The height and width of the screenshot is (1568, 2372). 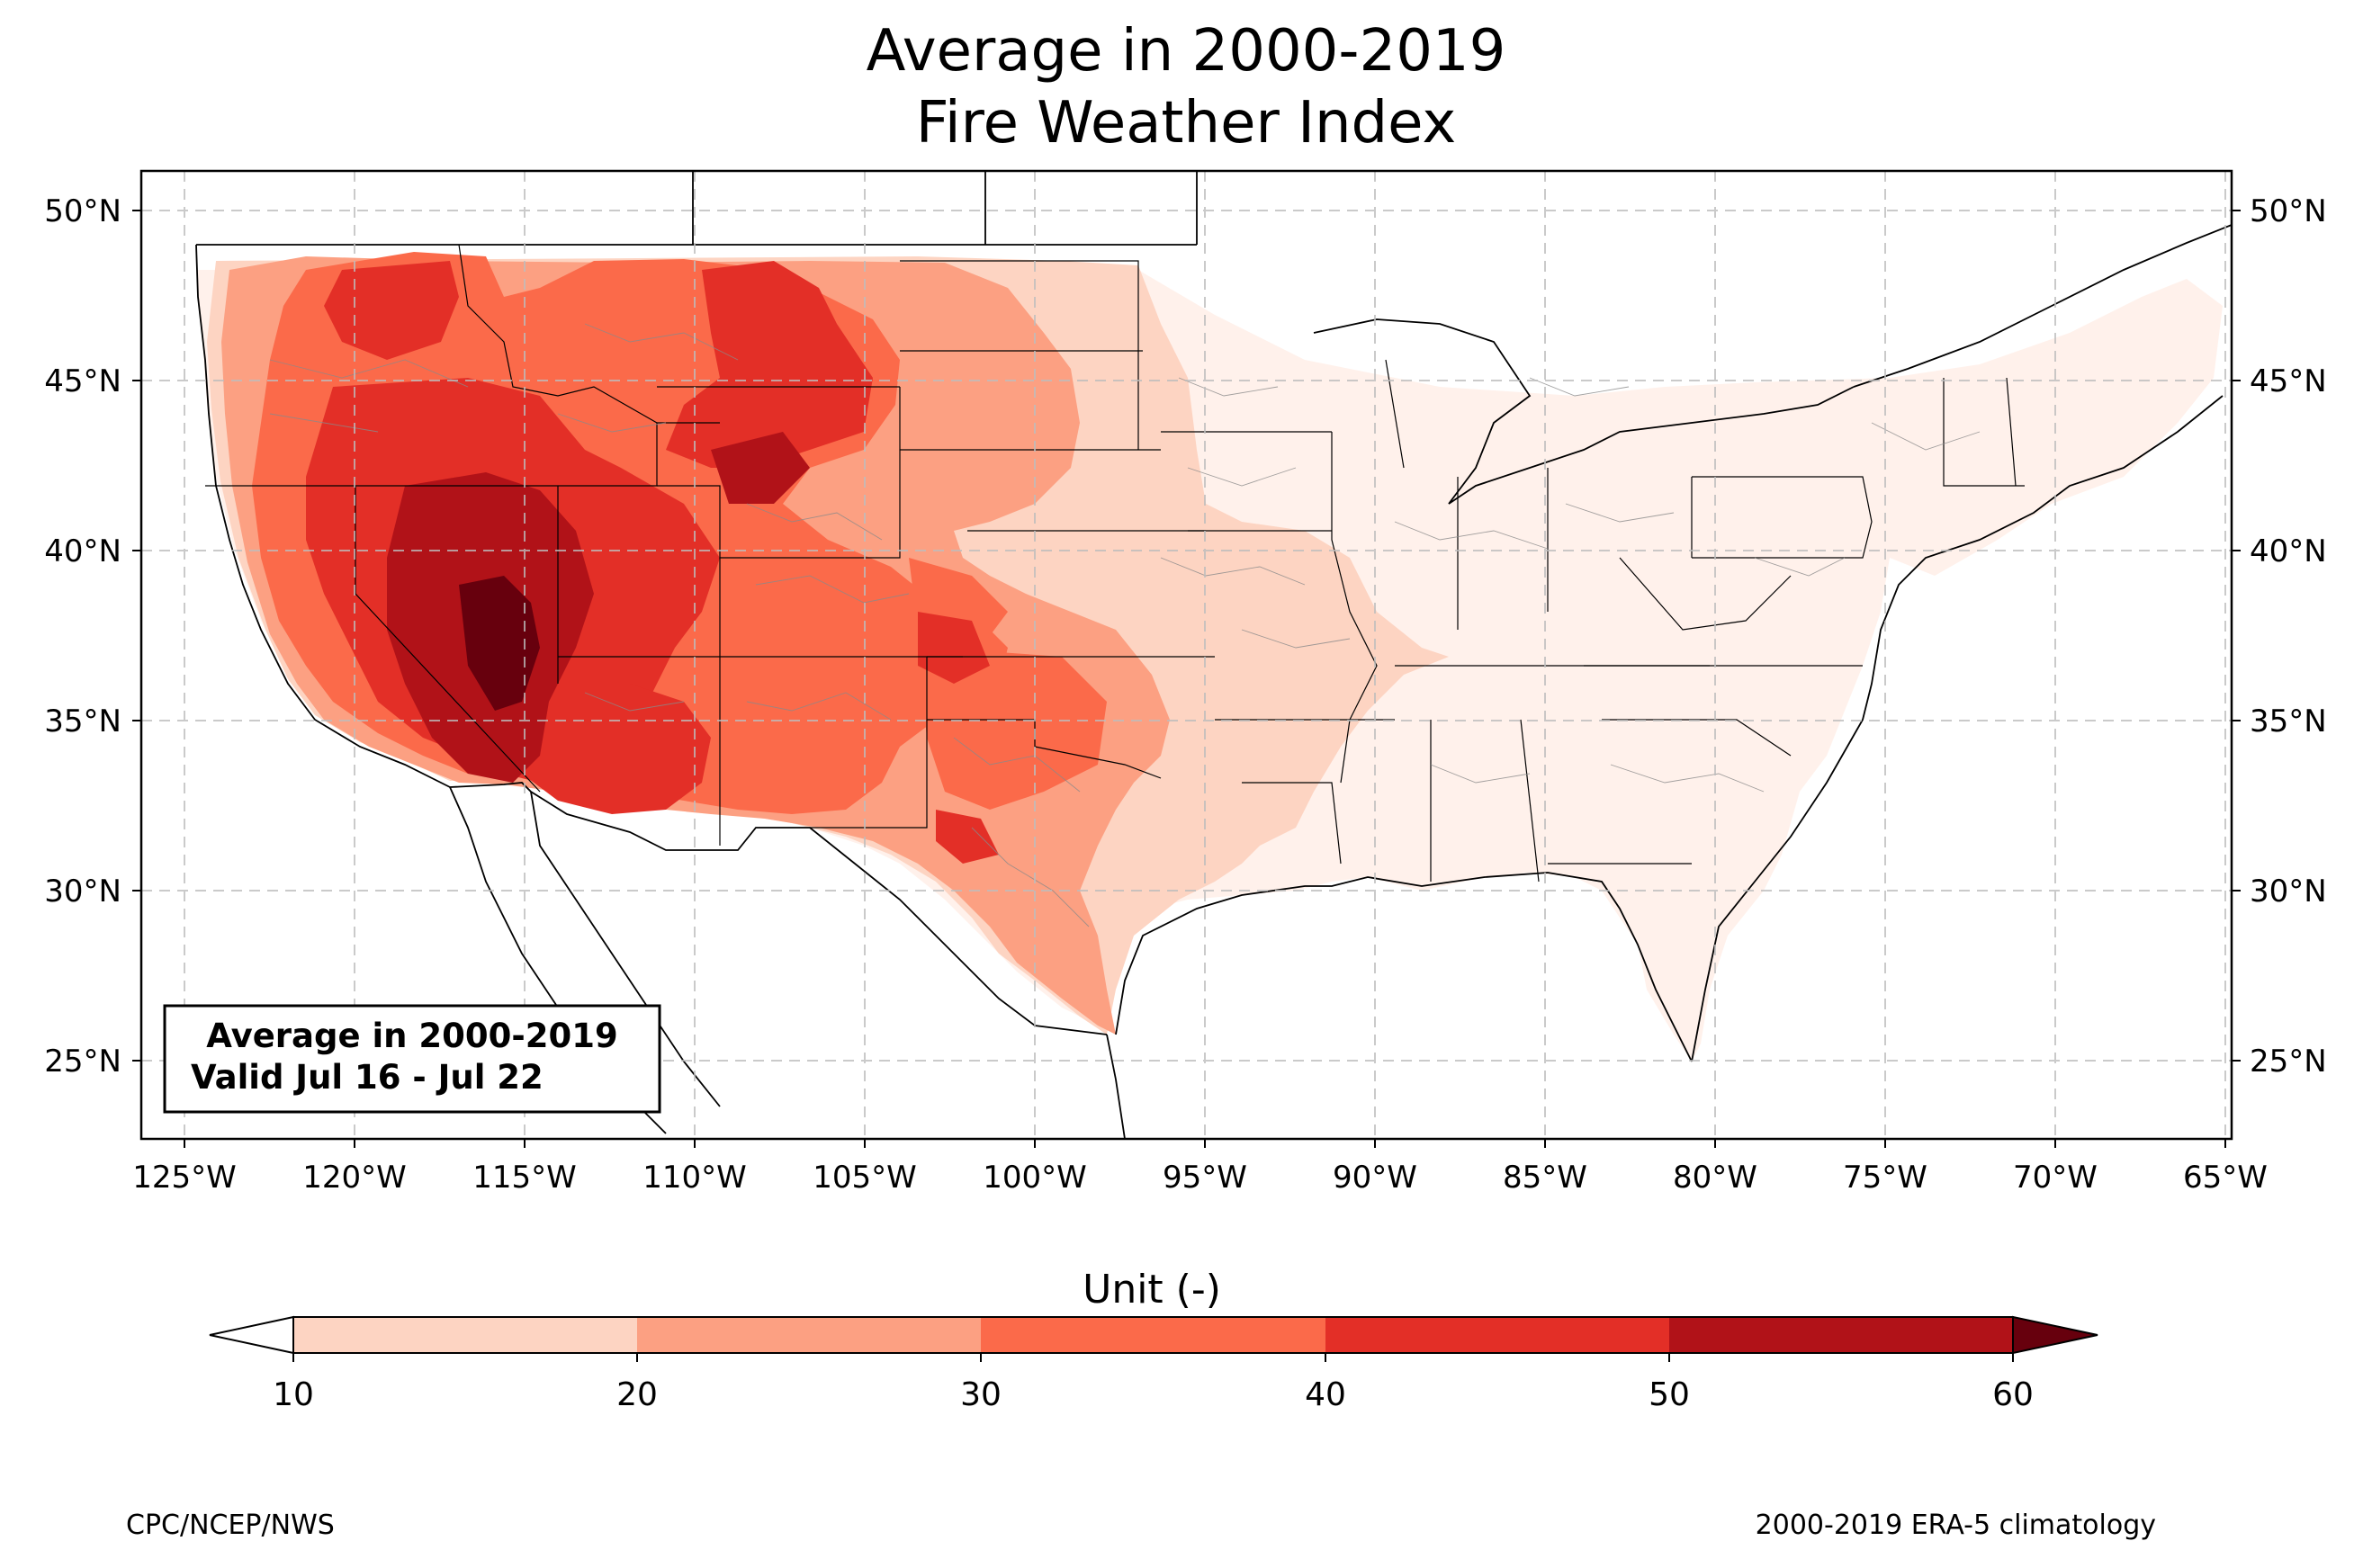 I want to click on lat-tick-label: 25°N, so click(x=2288, y=1062).